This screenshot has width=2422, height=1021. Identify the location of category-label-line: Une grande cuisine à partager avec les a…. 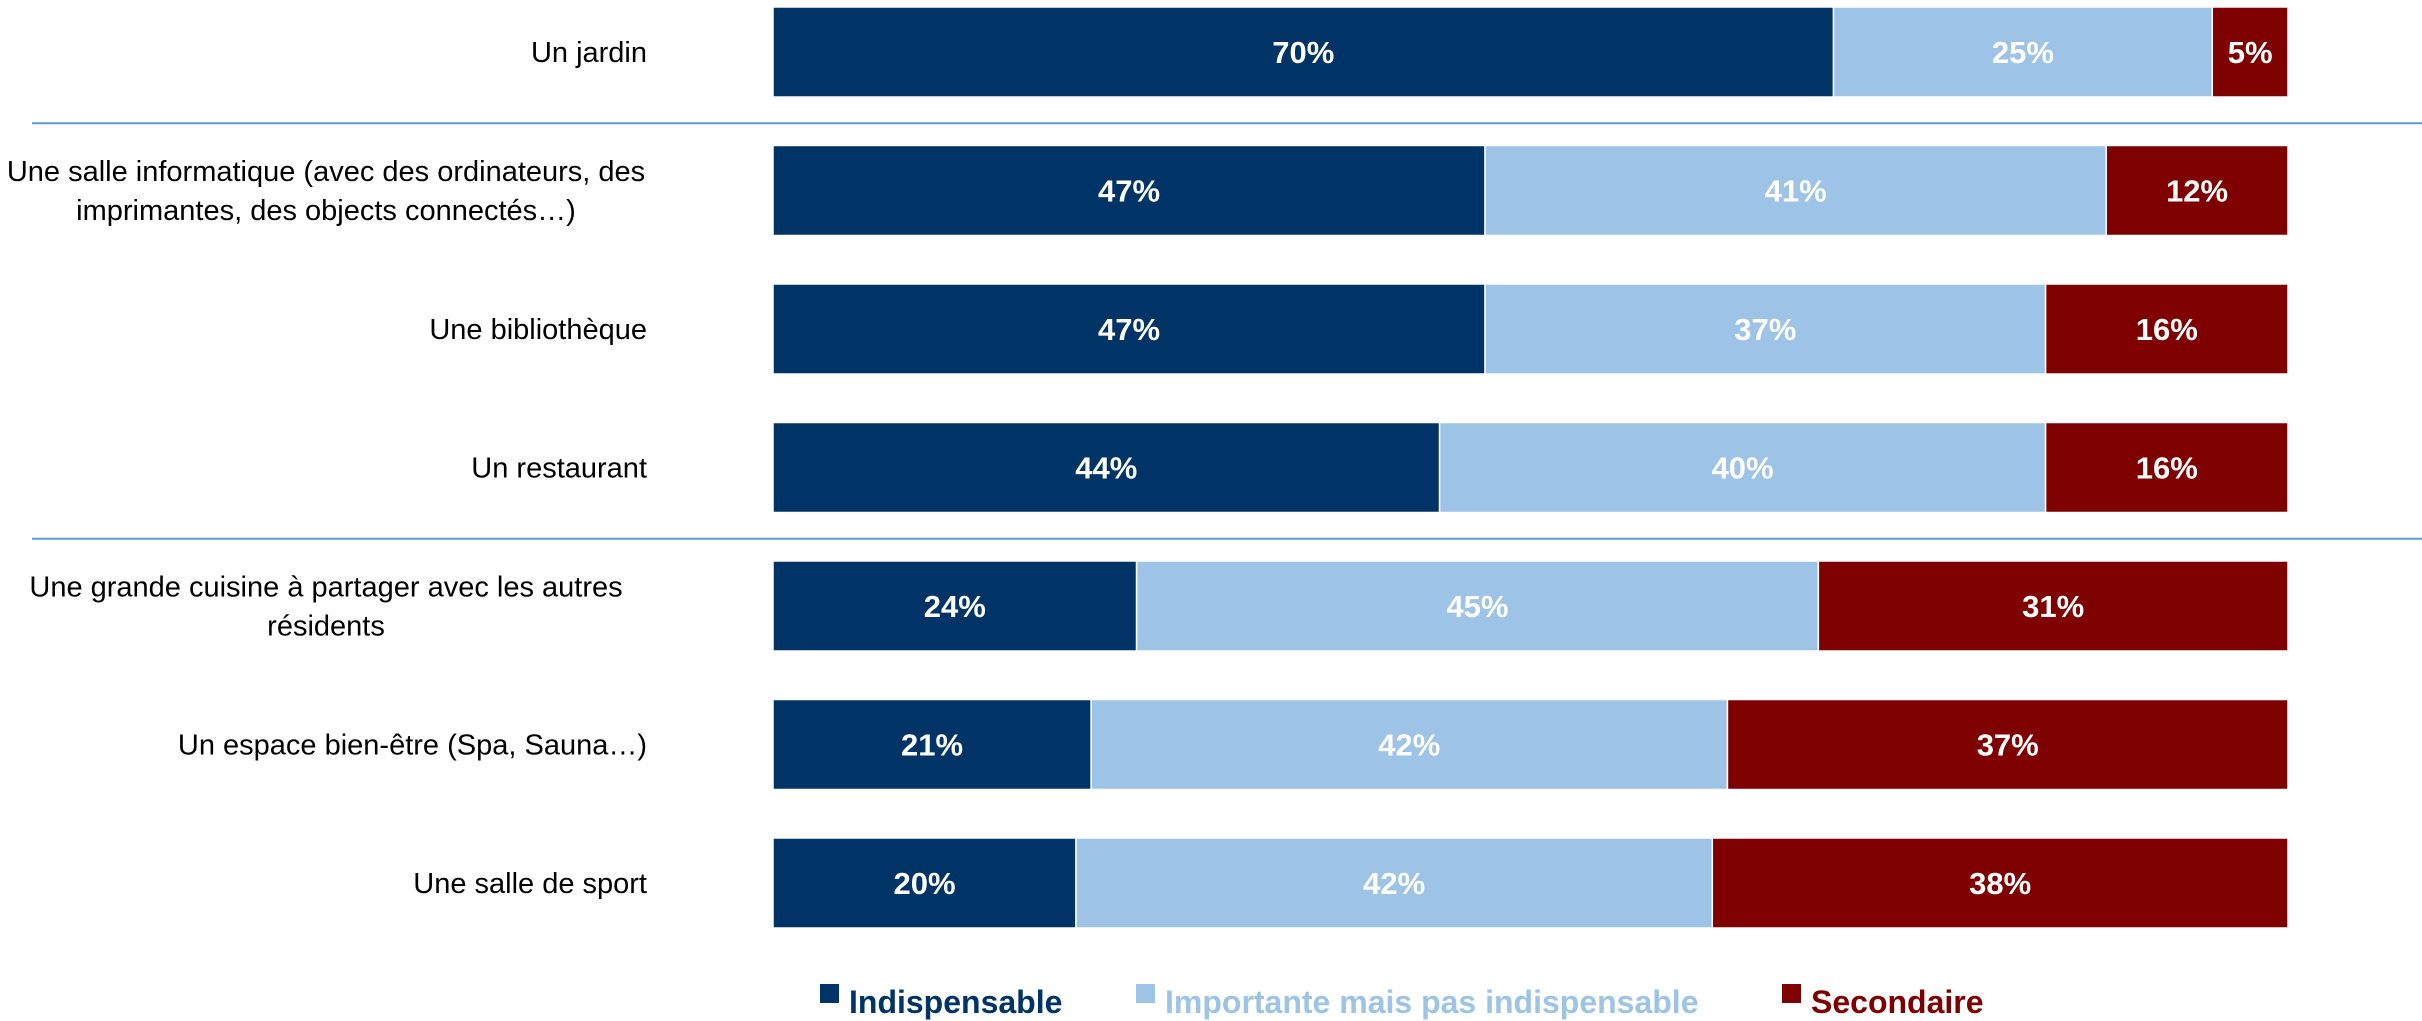
(325, 588).